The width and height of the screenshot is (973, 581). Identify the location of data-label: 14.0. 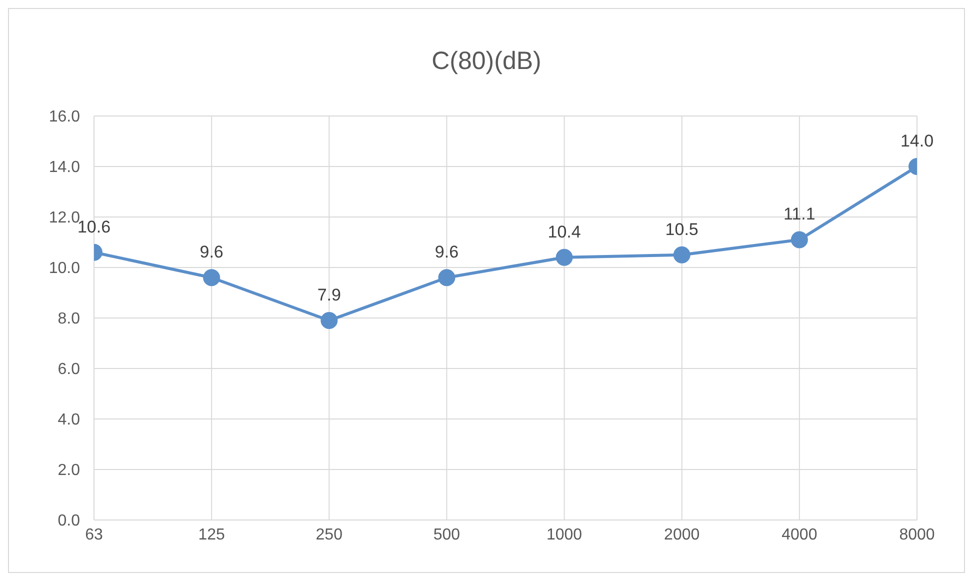
(917, 141).